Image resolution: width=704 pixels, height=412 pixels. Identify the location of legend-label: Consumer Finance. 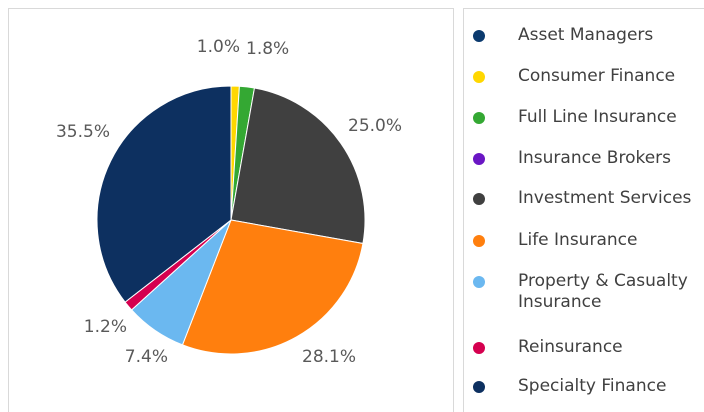
(597, 76).